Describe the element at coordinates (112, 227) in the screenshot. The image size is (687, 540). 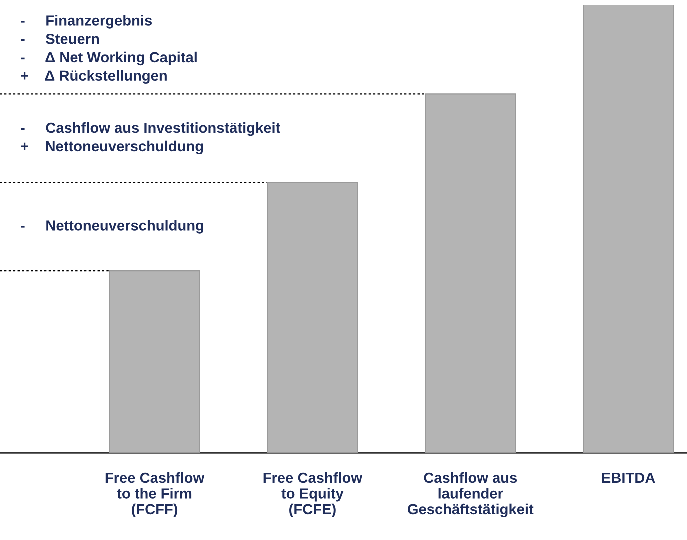
I see `annotation: - Nettoneuverschuldung` at that location.